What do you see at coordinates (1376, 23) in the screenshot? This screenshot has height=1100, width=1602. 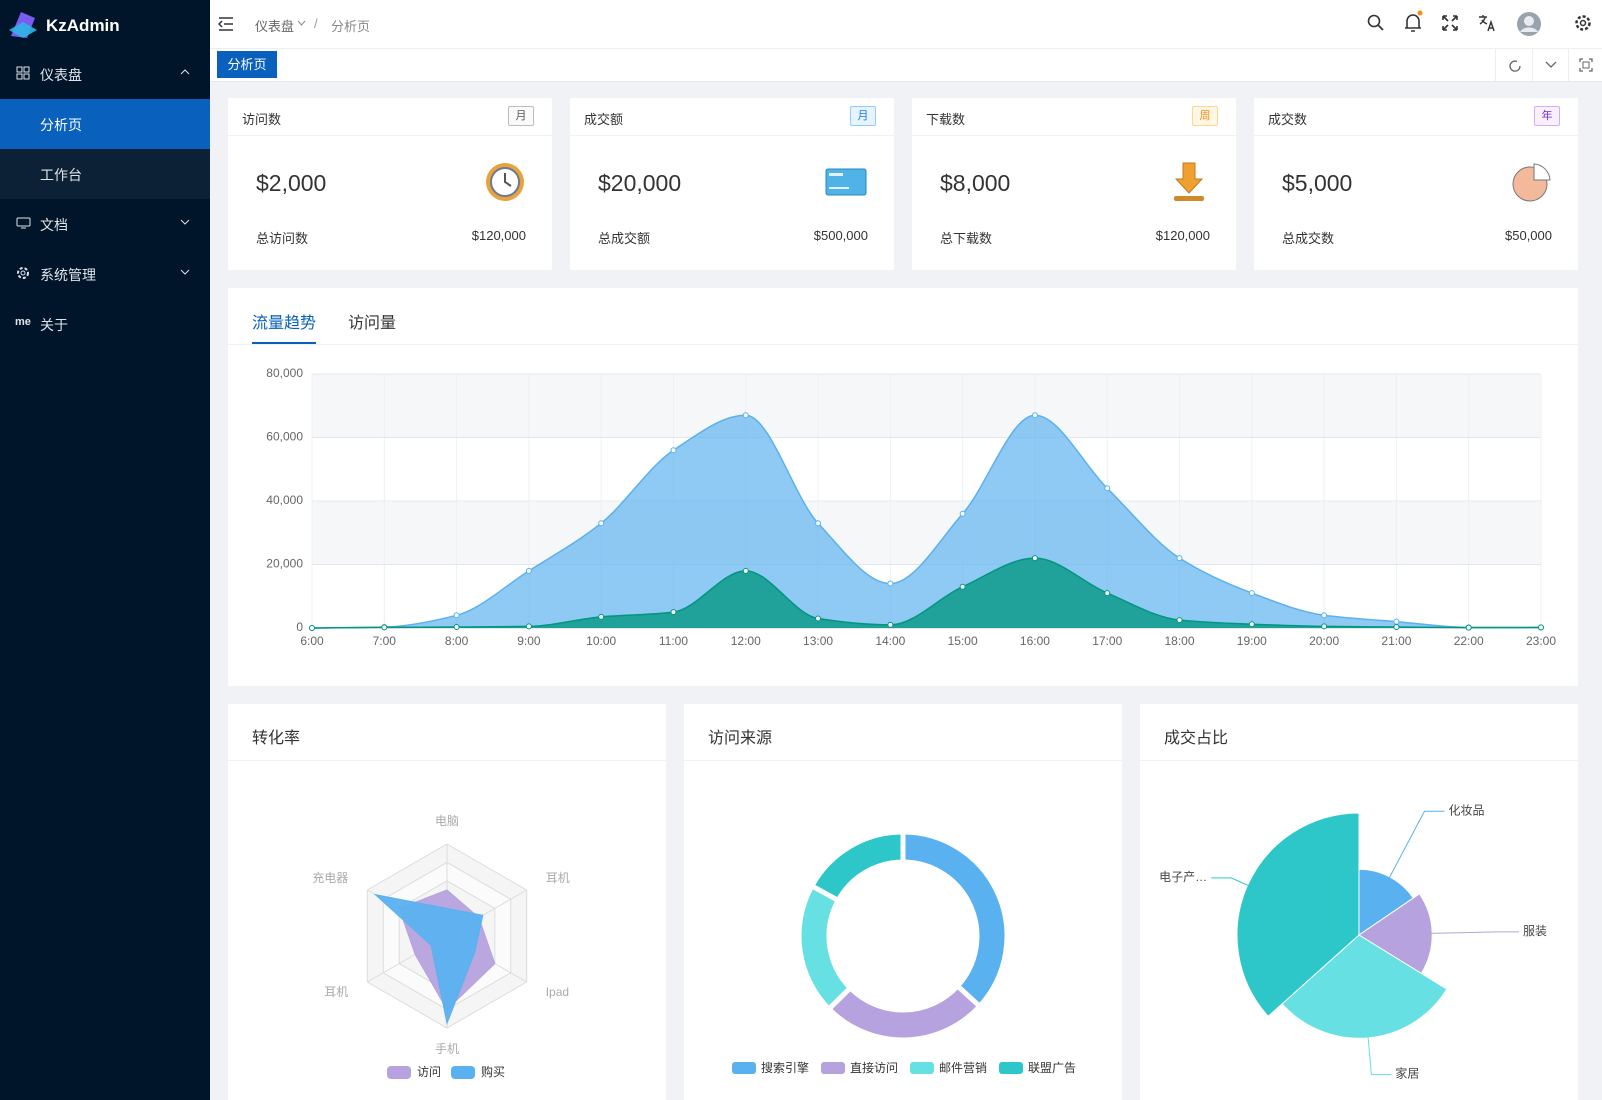 I see `search-icon` at bounding box center [1376, 23].